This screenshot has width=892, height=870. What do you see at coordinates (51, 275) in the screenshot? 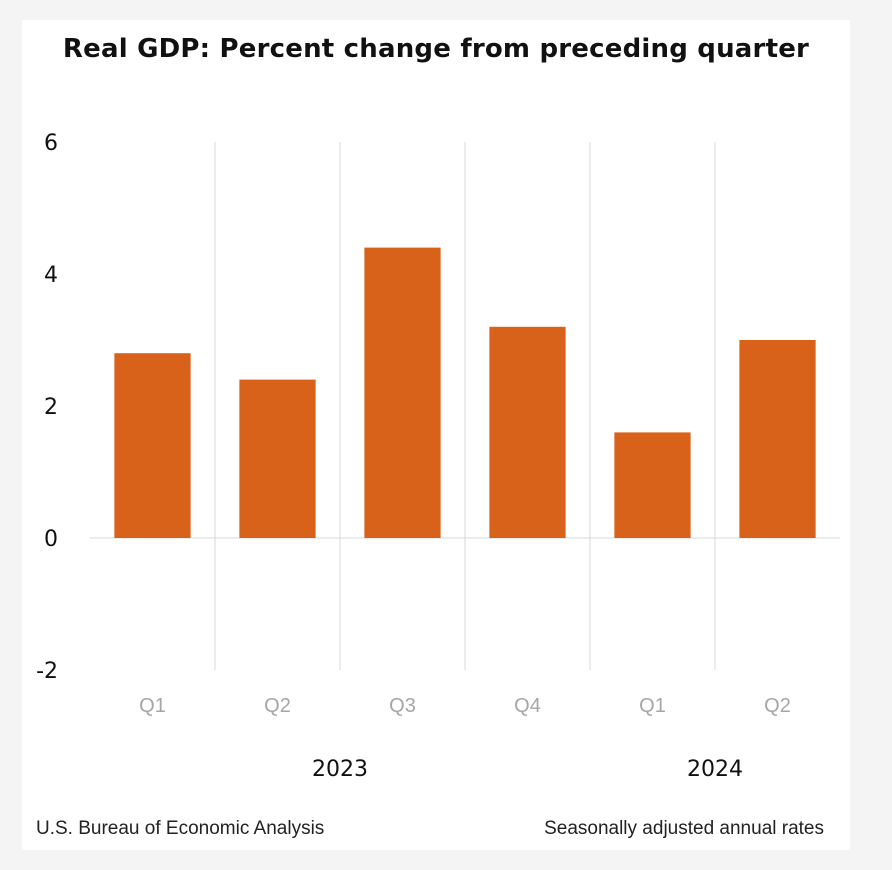
I see `y-tick-label: 4` at bounding box center [51, 275].